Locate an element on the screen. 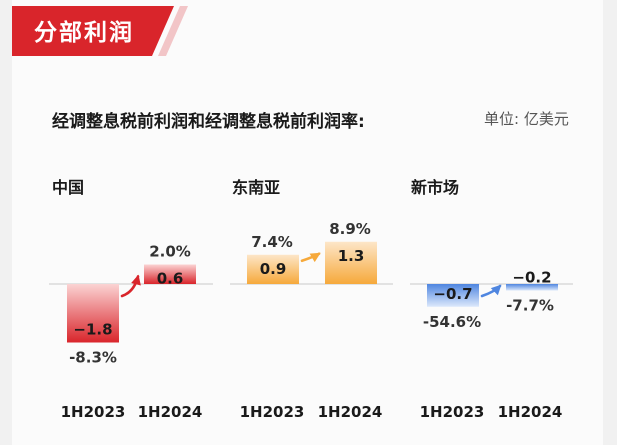 The height and width of the screenshot is (445, 617). margin-label: 2.0% is located at coordinates (170, 252).